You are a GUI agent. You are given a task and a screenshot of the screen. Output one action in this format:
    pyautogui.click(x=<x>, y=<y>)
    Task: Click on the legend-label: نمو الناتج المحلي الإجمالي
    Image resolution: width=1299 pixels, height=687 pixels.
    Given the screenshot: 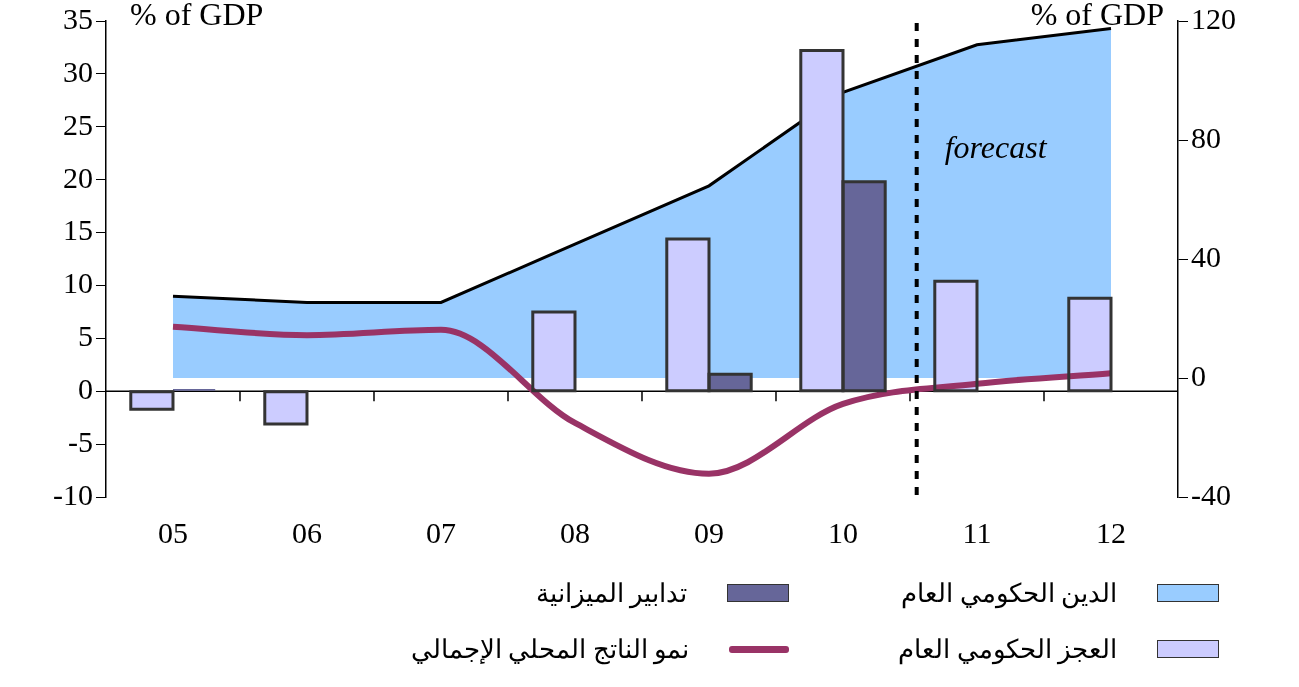 What is the action you would take?
    pyautogui.click(x=549, y=649)
    